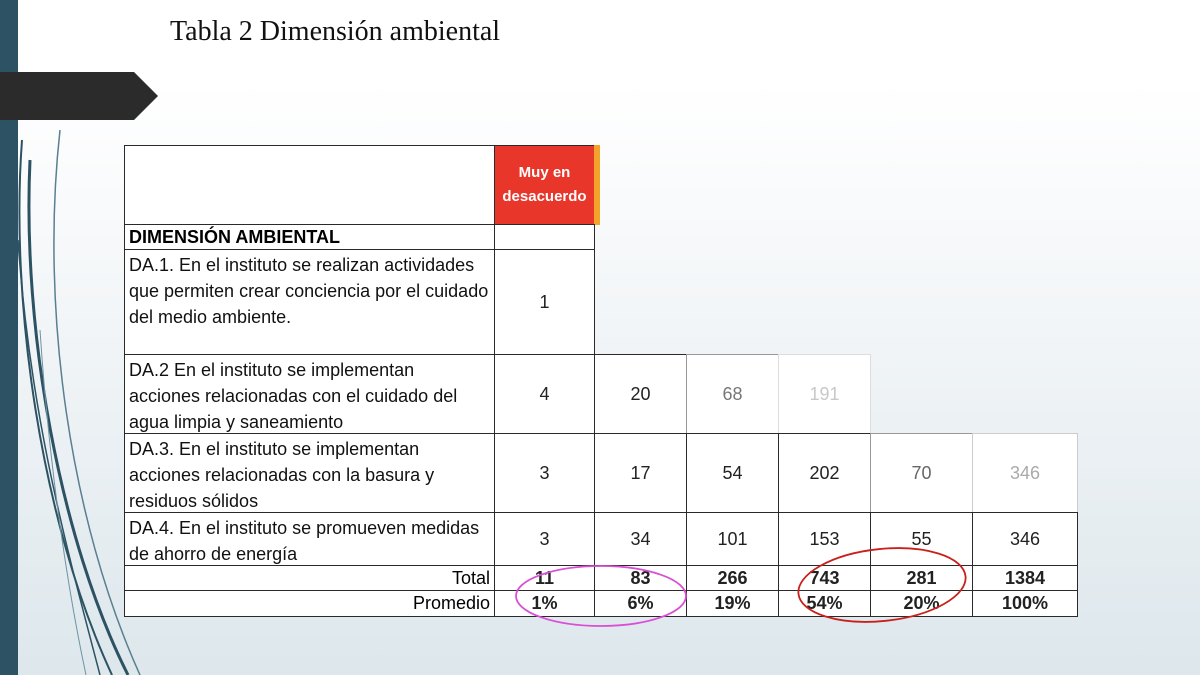 This screenshot has width=1200, height=675. Describe the element at coordinates (640, 394) in the screenshot. I see `row-da2-value-2: 20` at that location.